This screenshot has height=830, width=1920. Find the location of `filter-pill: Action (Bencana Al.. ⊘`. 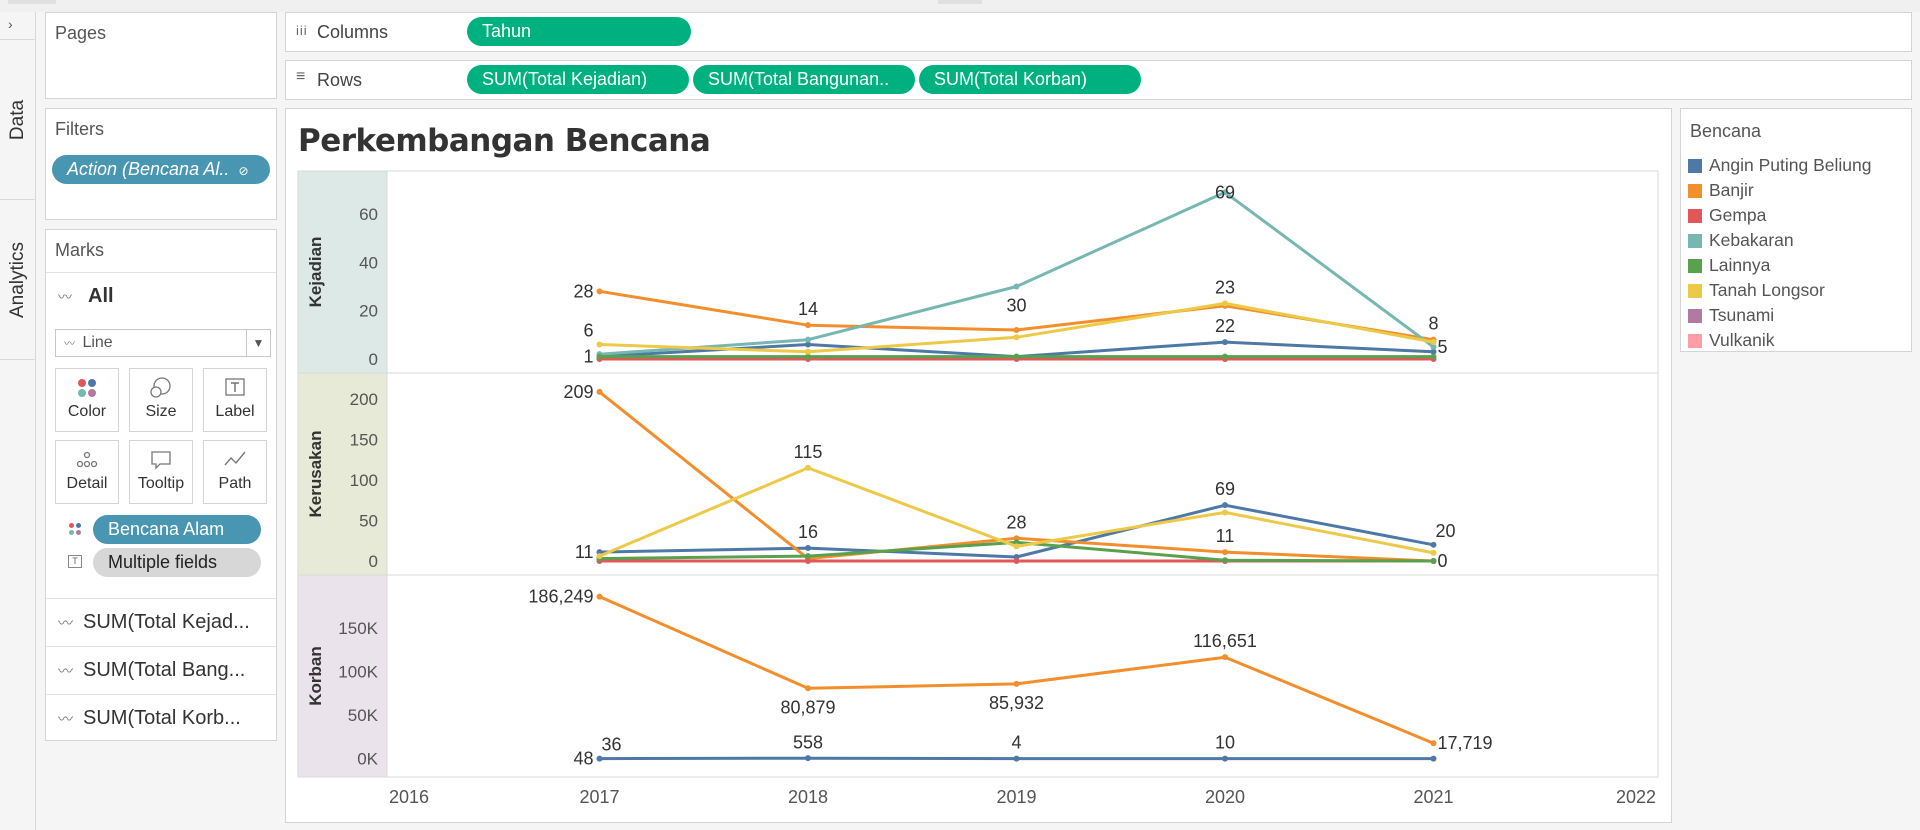

filter-pill: Action (Bencana Al.. ⊘ is located at coordinates (161, 169).